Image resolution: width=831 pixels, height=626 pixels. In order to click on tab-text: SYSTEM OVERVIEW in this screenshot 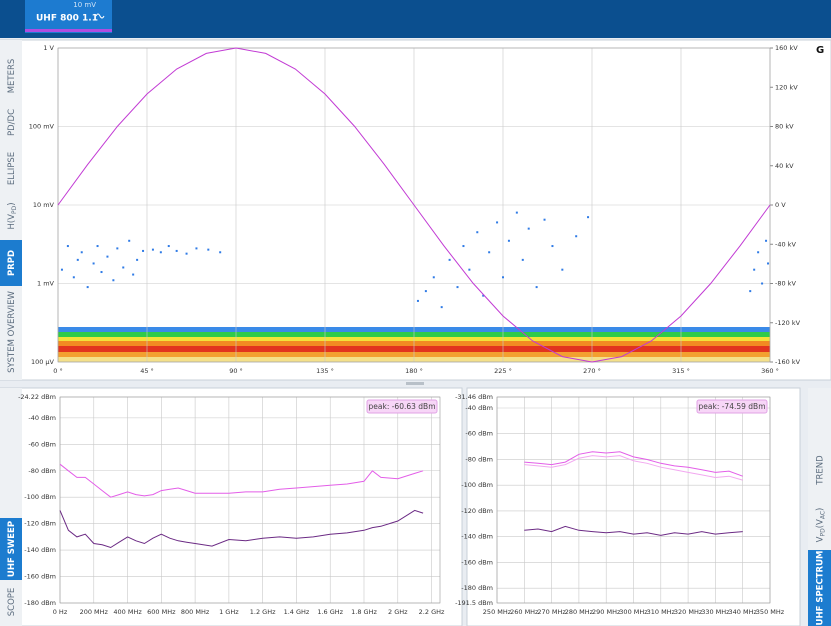, I will do `click(12, 331)`.